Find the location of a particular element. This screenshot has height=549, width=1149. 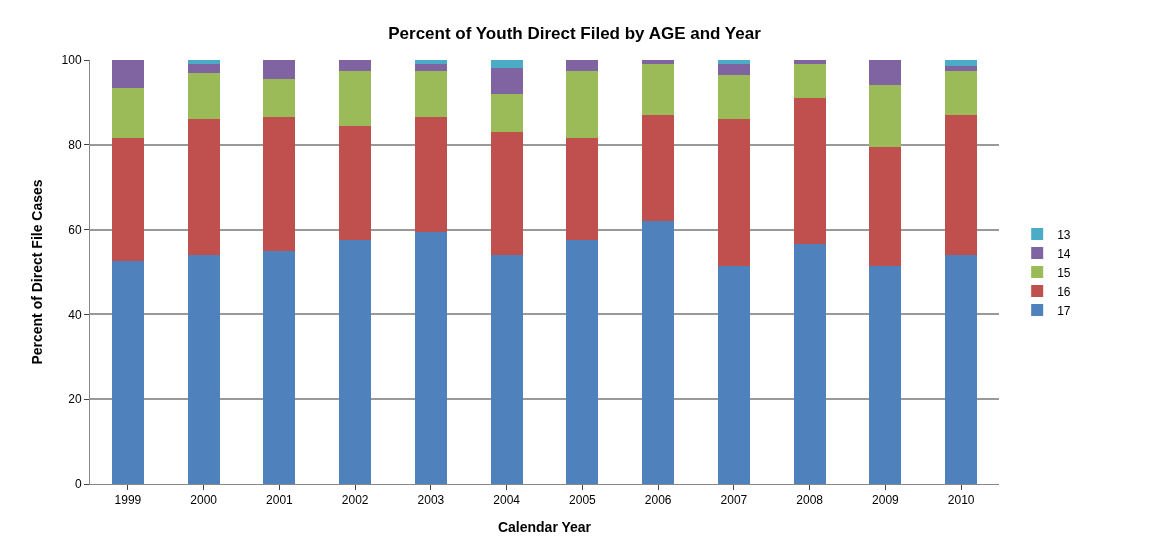

x-tick-label: 2003 is located at coordinates (431, 500).